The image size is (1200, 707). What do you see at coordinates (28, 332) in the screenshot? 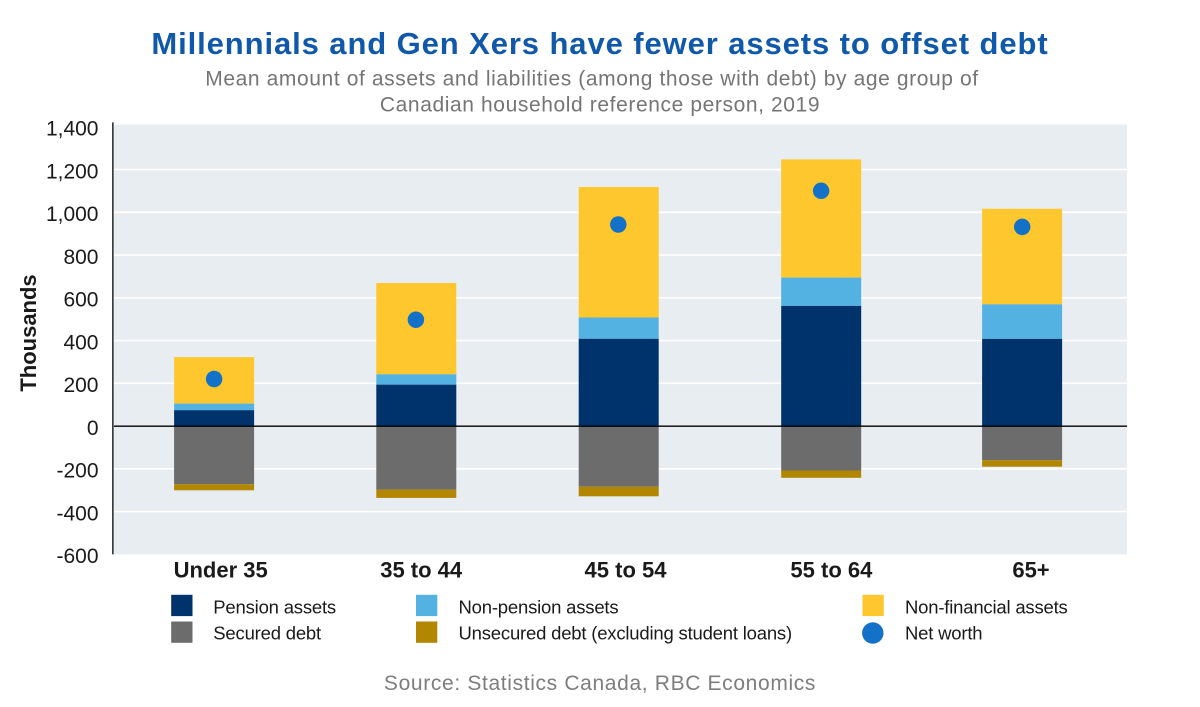
I see `svg-text: Thousands` at bounding box center [28, 332].